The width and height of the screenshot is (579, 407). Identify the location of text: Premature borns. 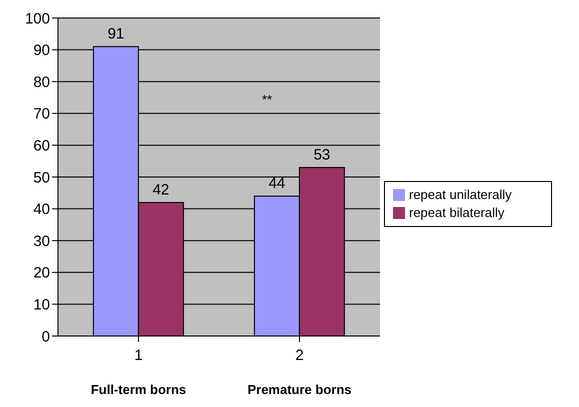
(299, 389).